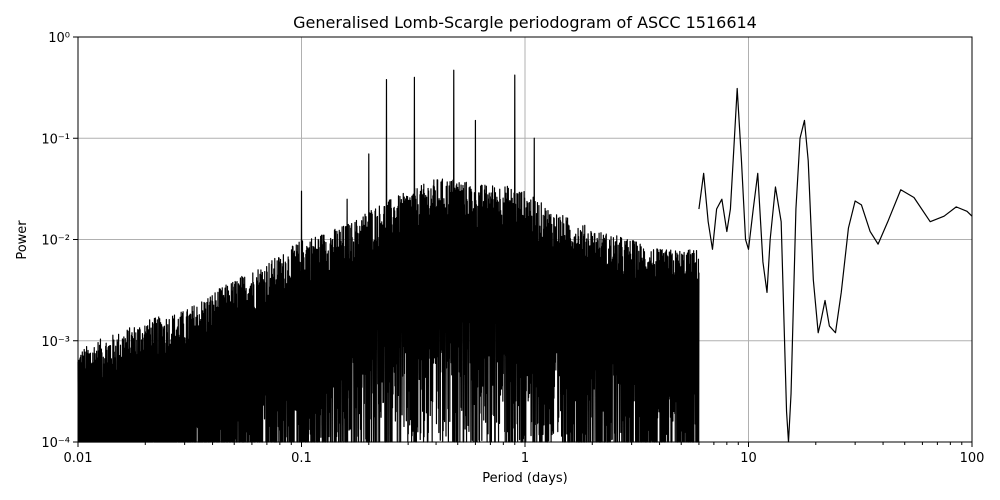 Image resolution: width=1000 pixels, height=500 pixels. What do you see at coordinates (22, 240) in the screenshot?
I see `y-axis-label: Power` at bounding box center [22, 240].